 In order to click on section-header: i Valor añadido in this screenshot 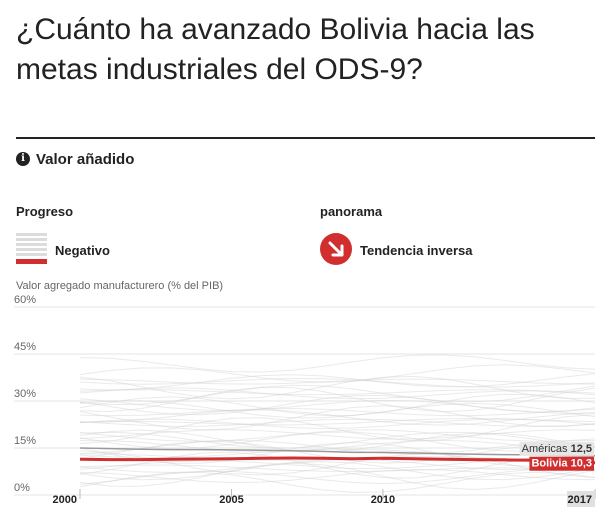, I will do `click(75, 159)`.